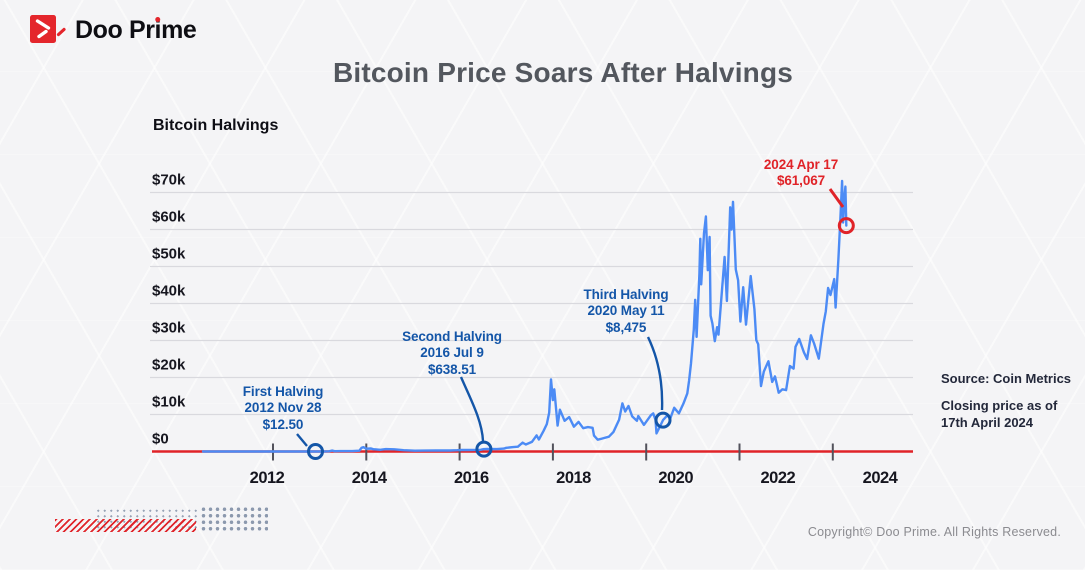 The image size is (1085, 570). Describe the element at coordinates (777, 478) in the screenshot. I see `x-axis-label: 2022` at that location.